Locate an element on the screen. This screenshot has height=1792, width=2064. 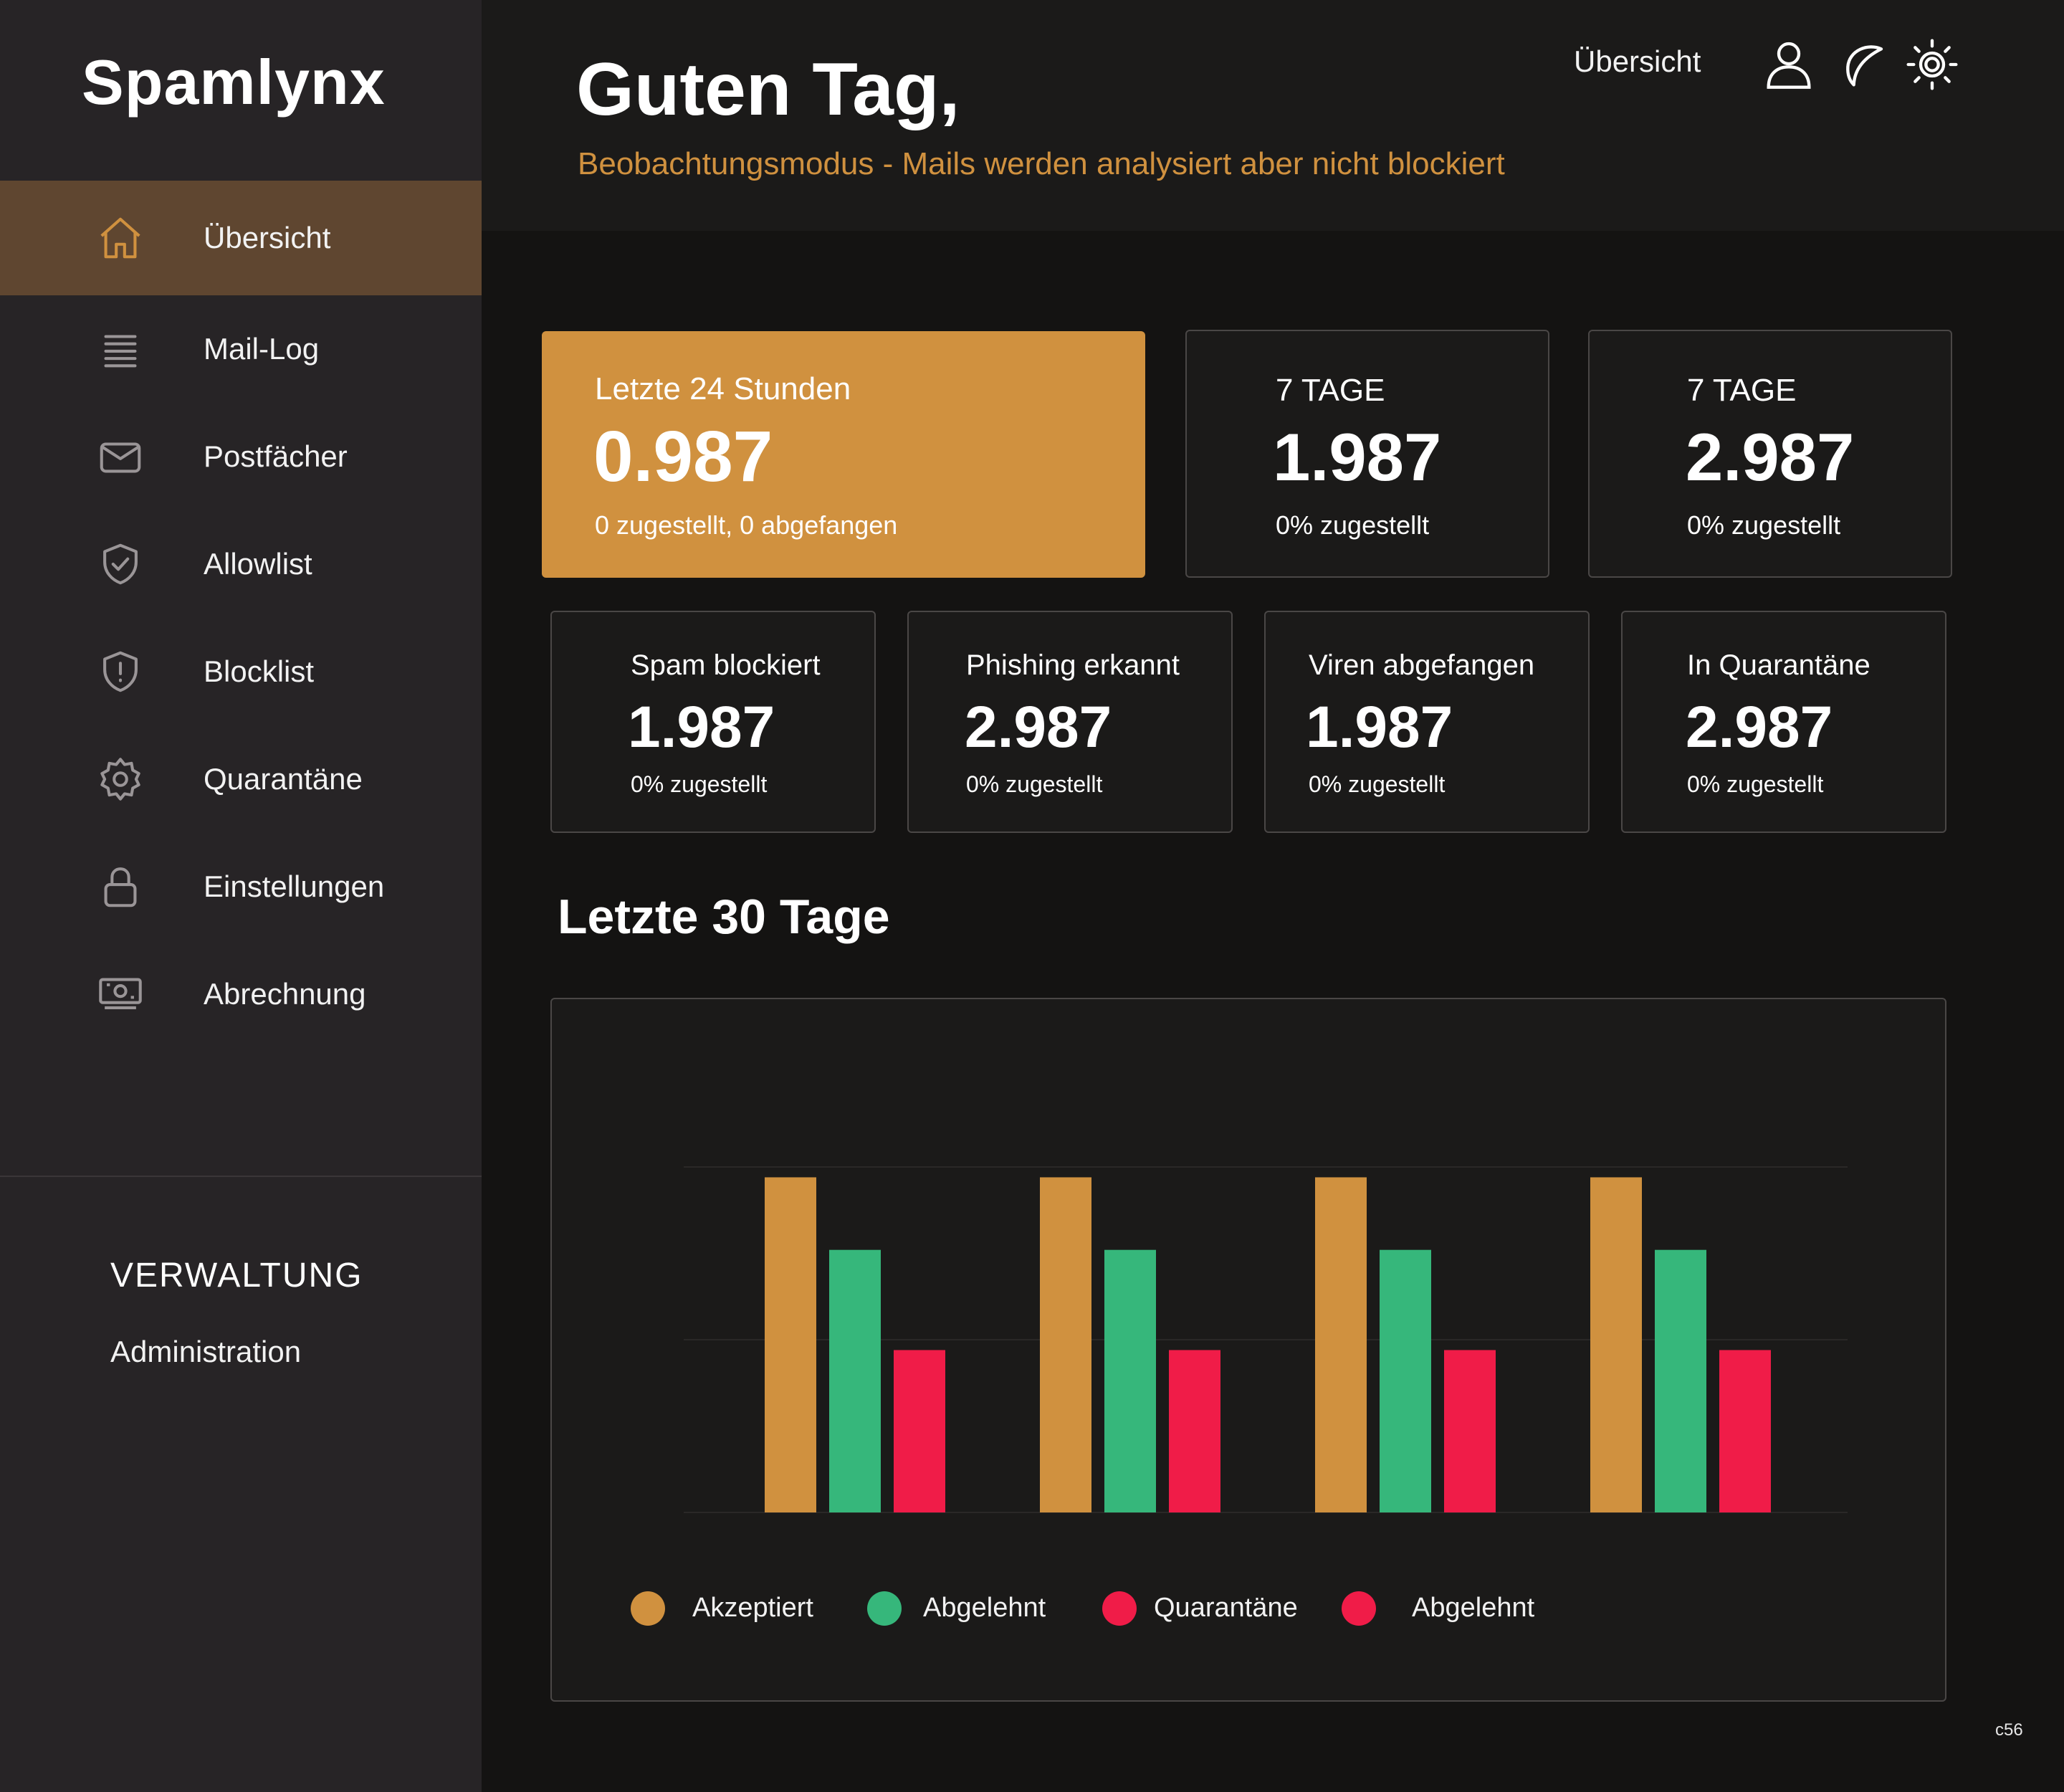
card-label: Spam blockiert is located at coordinates (726, 665).